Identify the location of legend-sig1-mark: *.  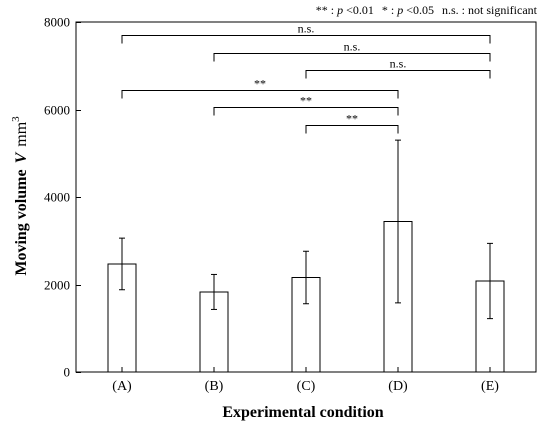
(385, 10).